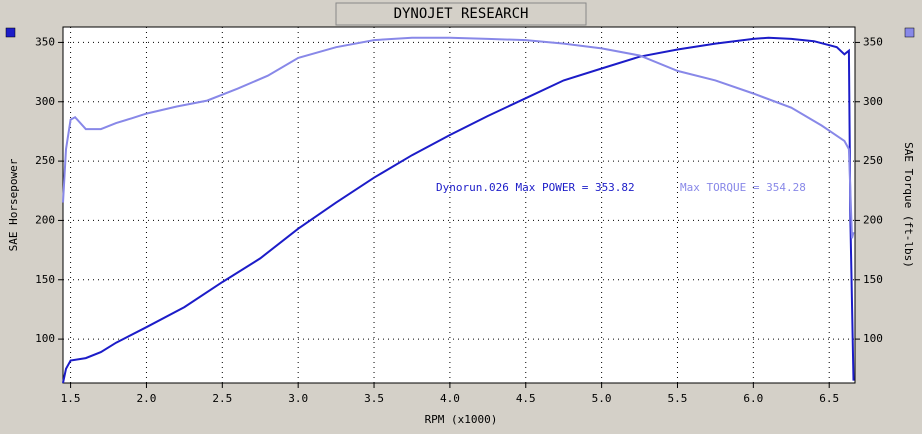  Describe the element at coordinates (45, 41) in the screenshot. I see `y-tick-label: 350` at that location.